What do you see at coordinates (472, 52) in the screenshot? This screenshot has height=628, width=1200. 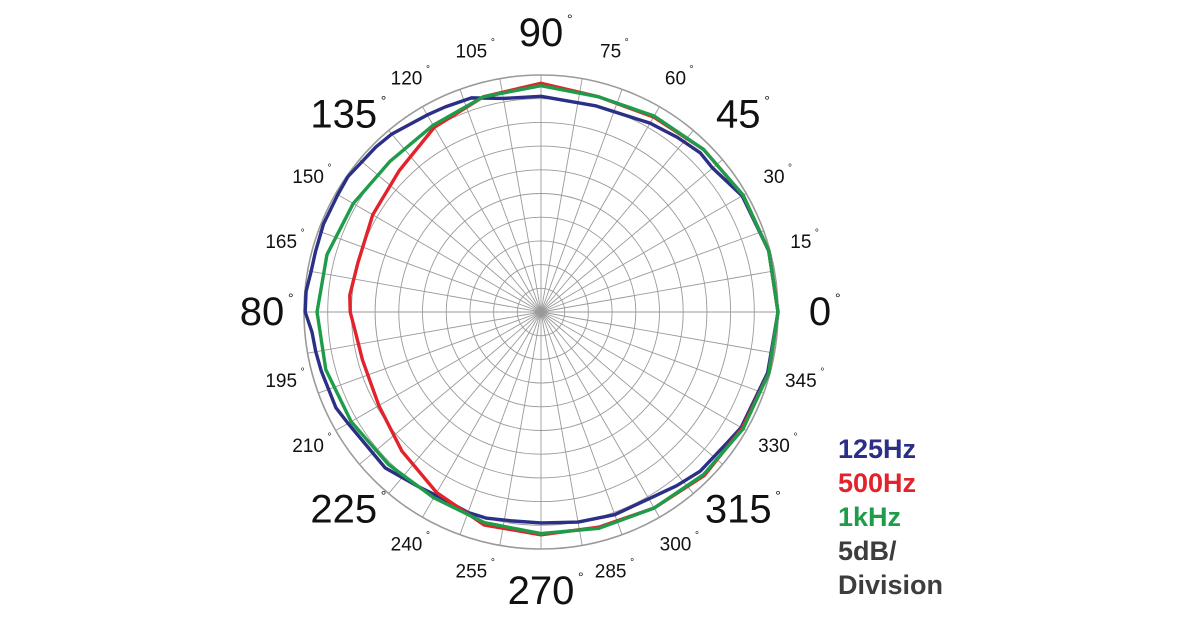 I see `angle-label: 105` at bounding box center [472, 52].